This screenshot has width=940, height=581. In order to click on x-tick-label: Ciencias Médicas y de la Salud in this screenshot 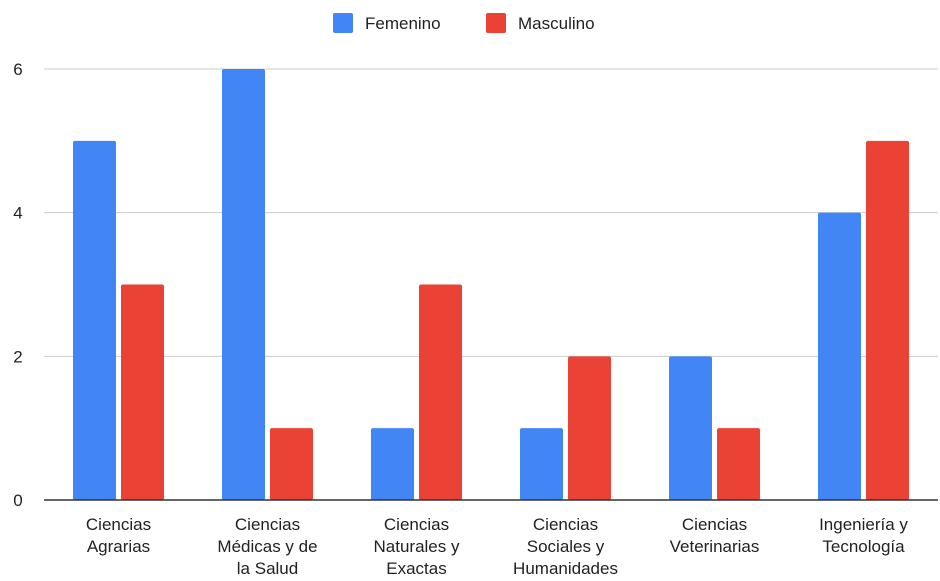, I will do `click(267, 546)`.